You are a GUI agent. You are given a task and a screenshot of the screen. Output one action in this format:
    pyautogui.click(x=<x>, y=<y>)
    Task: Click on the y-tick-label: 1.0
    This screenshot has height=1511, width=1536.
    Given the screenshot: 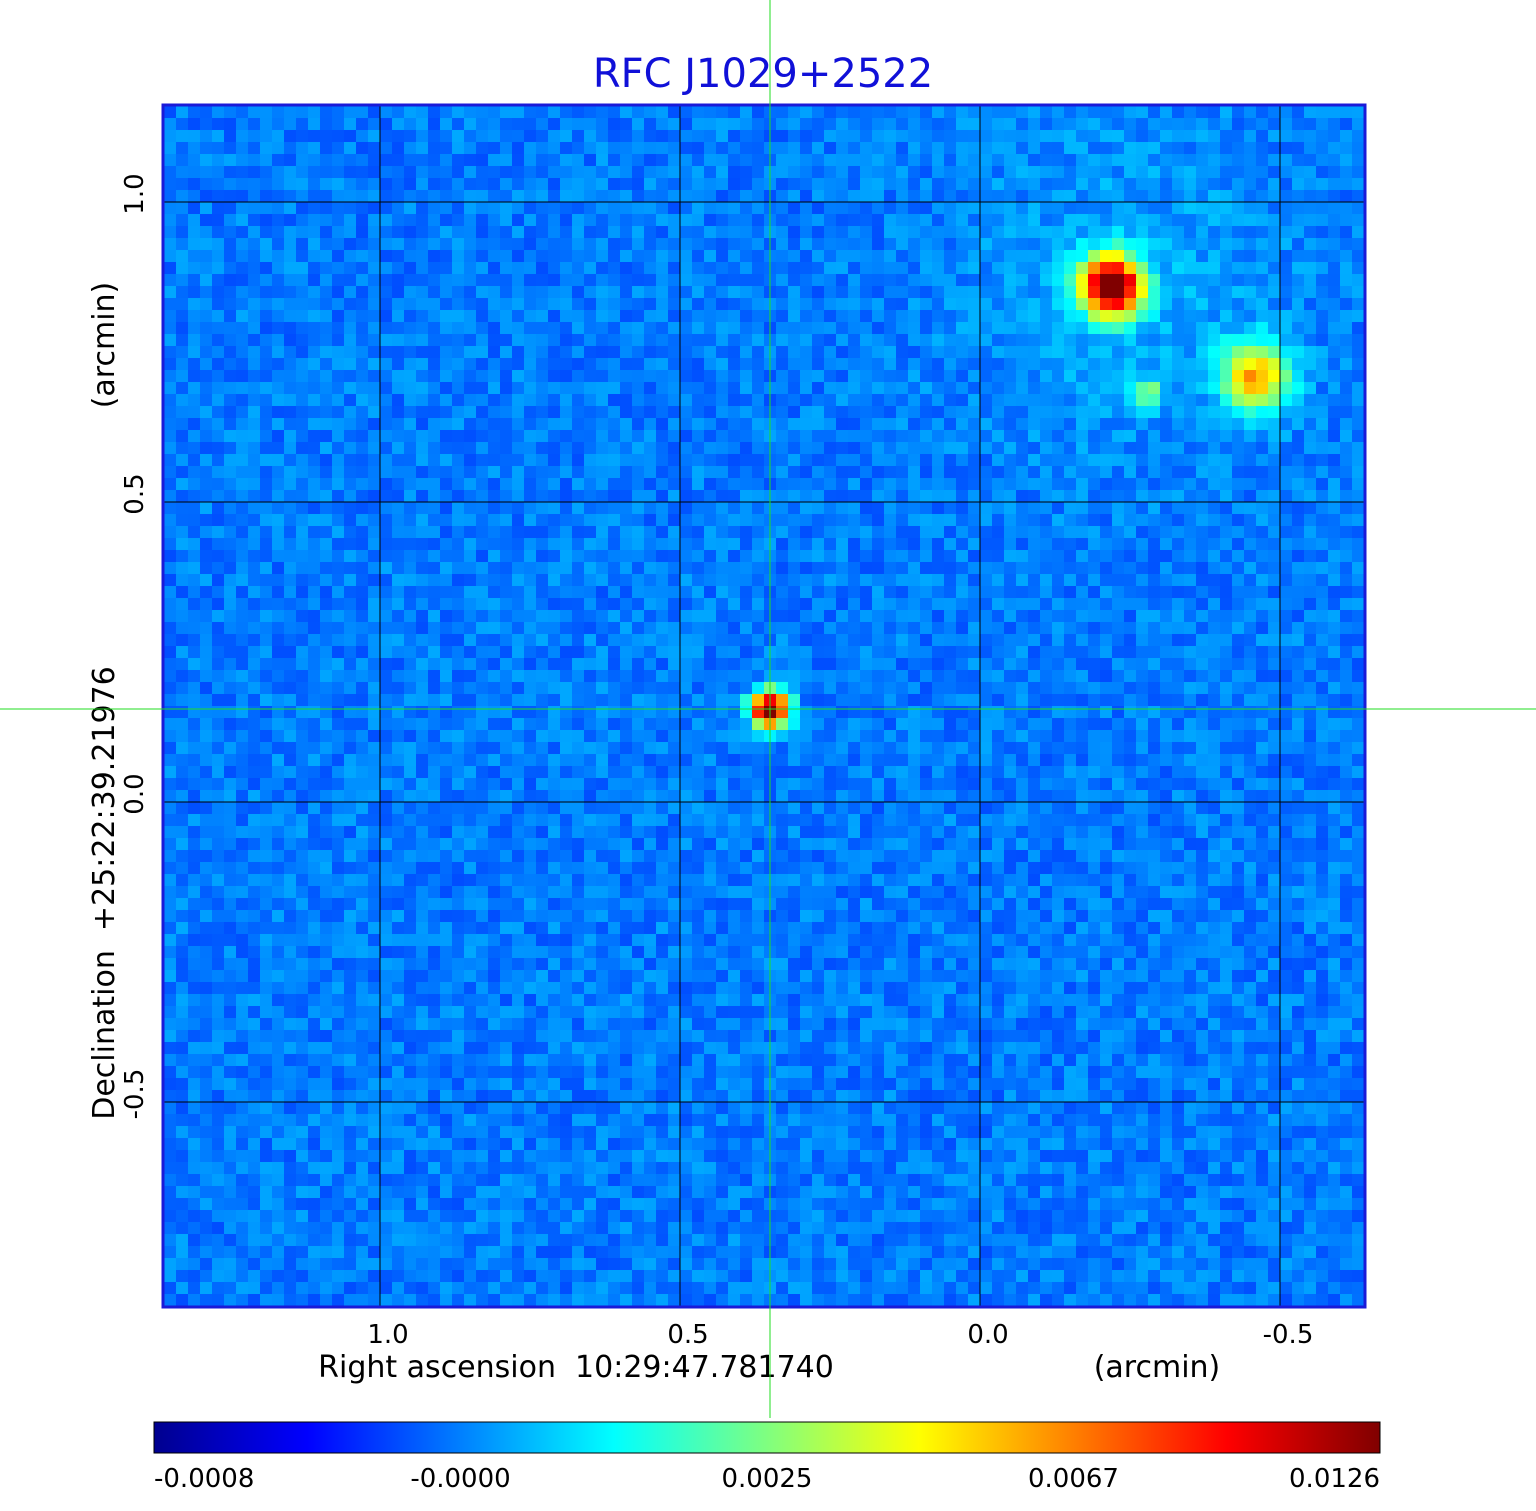 What is the action you would take?
    pyautogui.click(x=135, y=193)
    